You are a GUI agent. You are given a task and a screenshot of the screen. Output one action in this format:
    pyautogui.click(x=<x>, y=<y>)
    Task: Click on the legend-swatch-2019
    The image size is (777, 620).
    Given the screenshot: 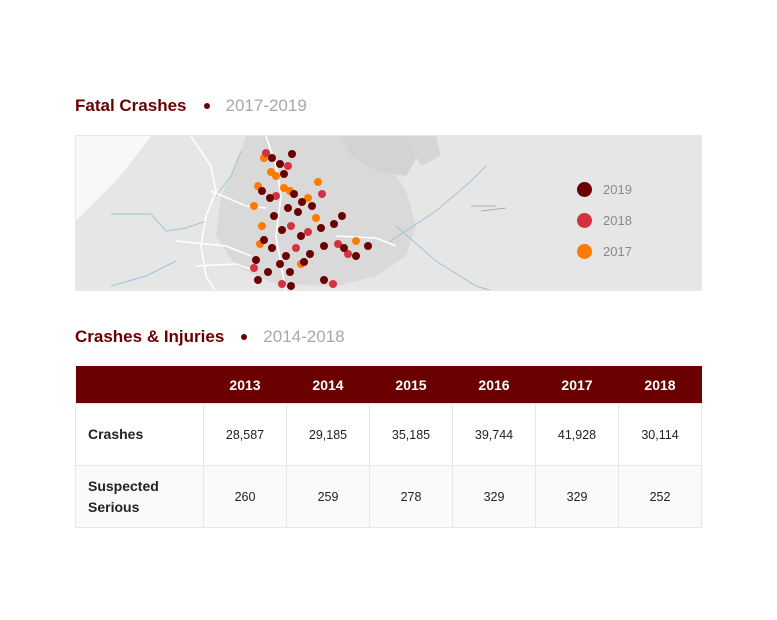 What is the action you would take?
    pyautogui.click(x=584, y=189)
    